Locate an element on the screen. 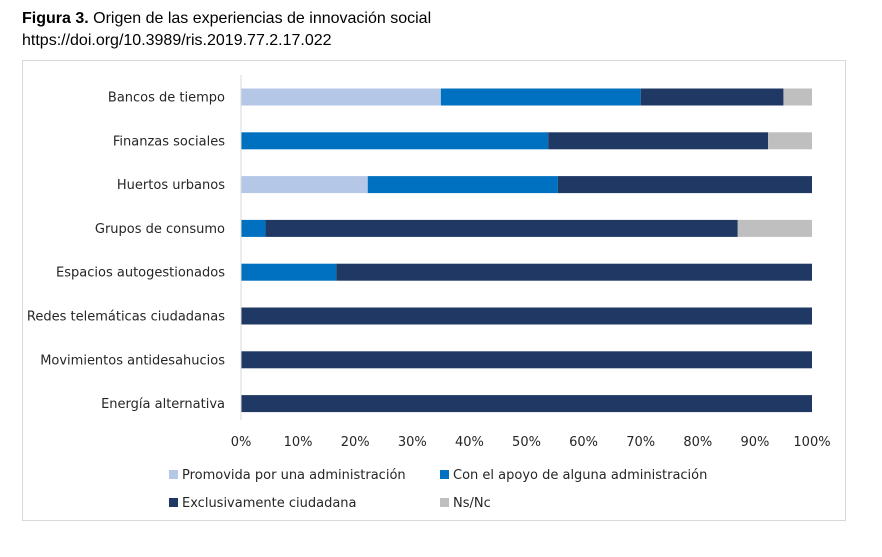 This screenshot has height=557, width=882. legend-label: Promovida por una administración is located at coordinates (294, 475).